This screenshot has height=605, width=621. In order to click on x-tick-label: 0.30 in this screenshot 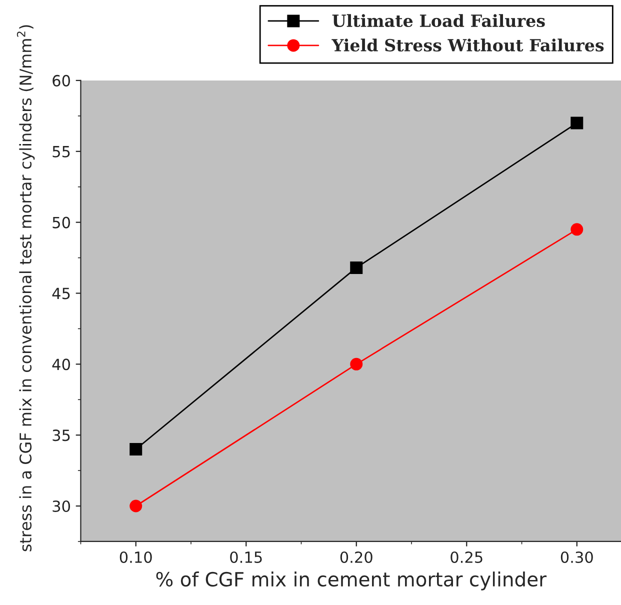, I will do `click(576, 557)`.